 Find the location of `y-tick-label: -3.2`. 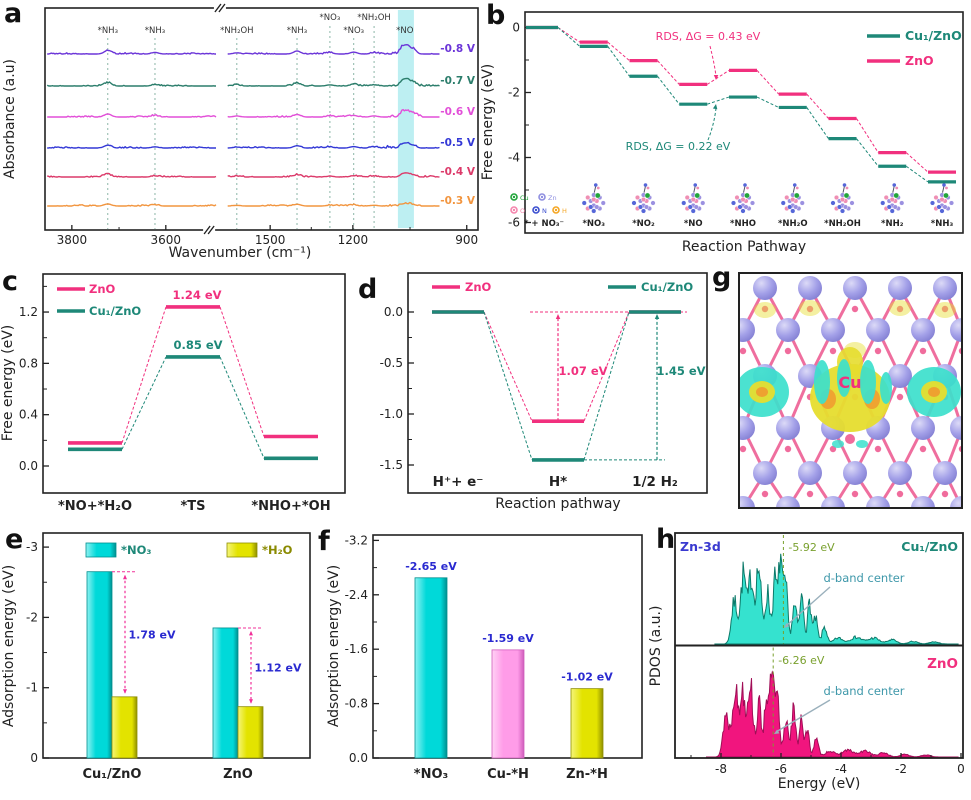

y-tick-label: -3.2 is located at coordinates (356, 540).